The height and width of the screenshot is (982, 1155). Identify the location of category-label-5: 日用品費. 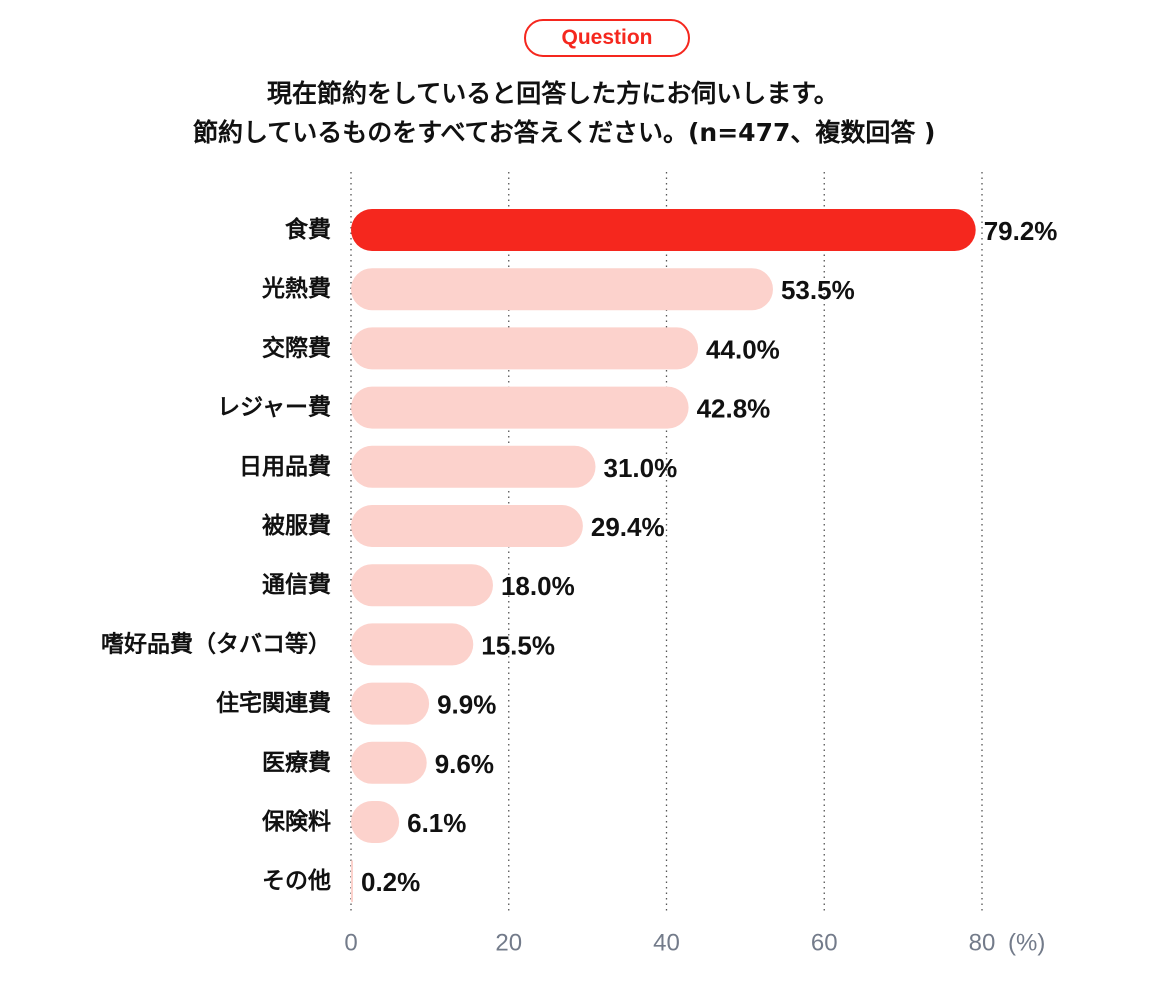
(285, 467).